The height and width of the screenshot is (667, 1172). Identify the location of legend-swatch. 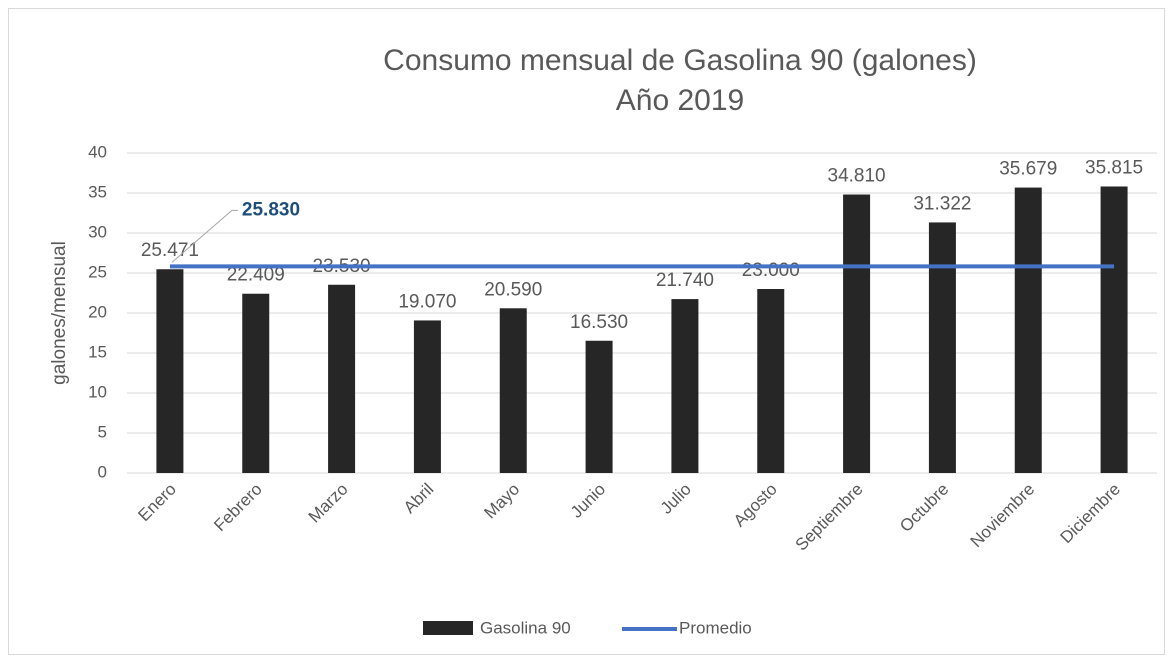
(448, 628).